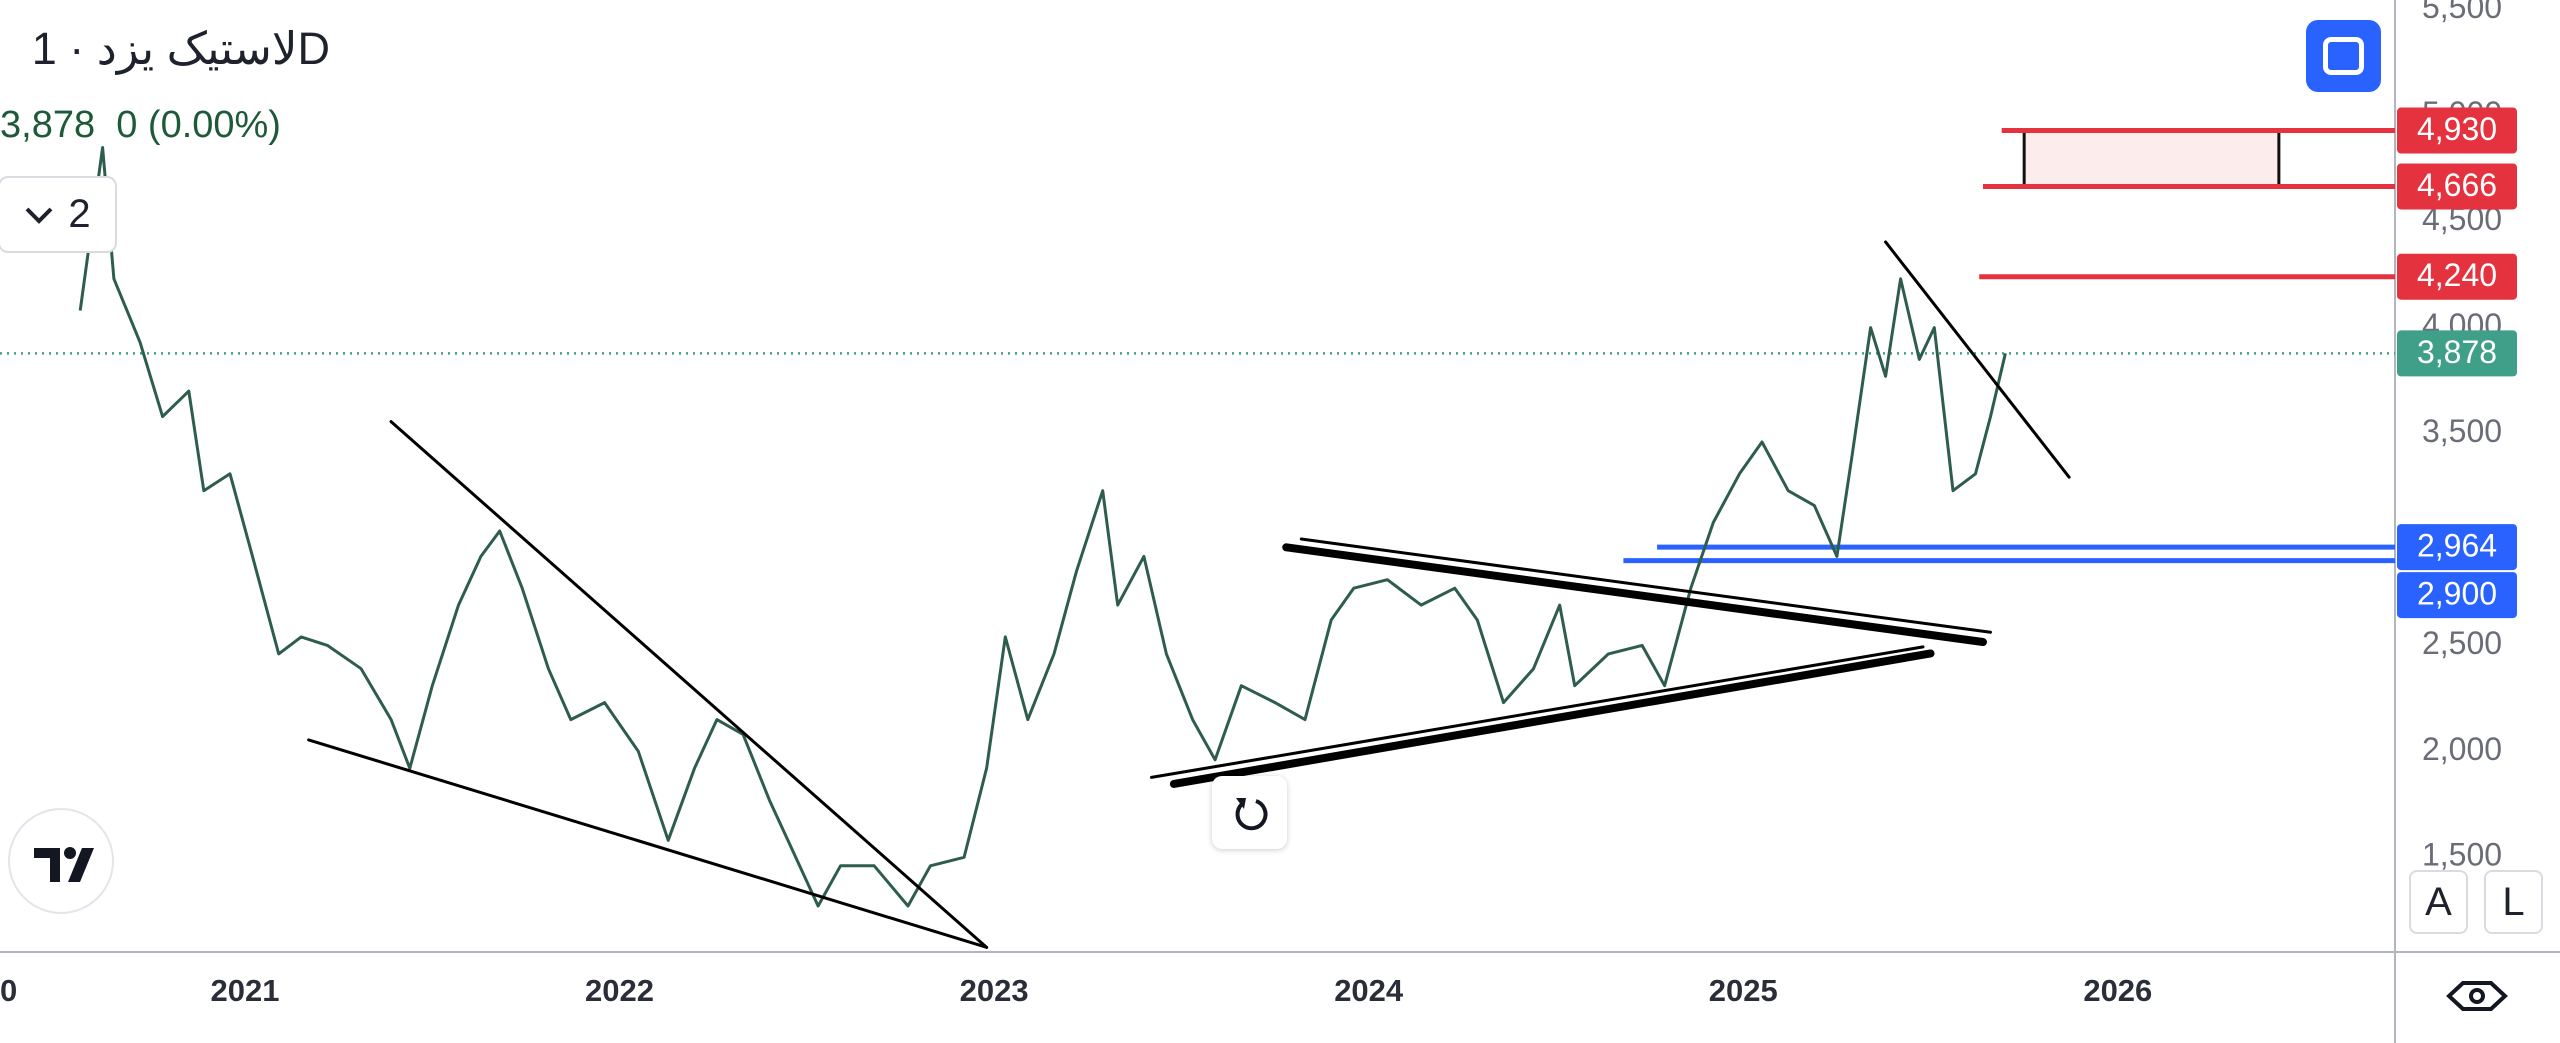 Image resolution: width=2560 pixels, height=1043 pixels. What do you see at coordinates (619, 990) in the screenshot?
I see `x-tick-label: 2022` at bounding box center [619, 990].